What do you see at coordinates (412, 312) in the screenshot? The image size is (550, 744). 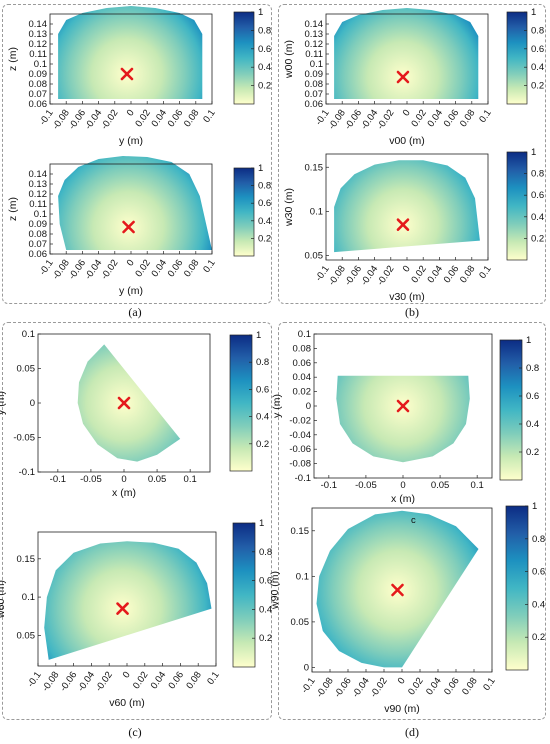 I see `panel-label-b: (b)` at bounding box center [412, 312].